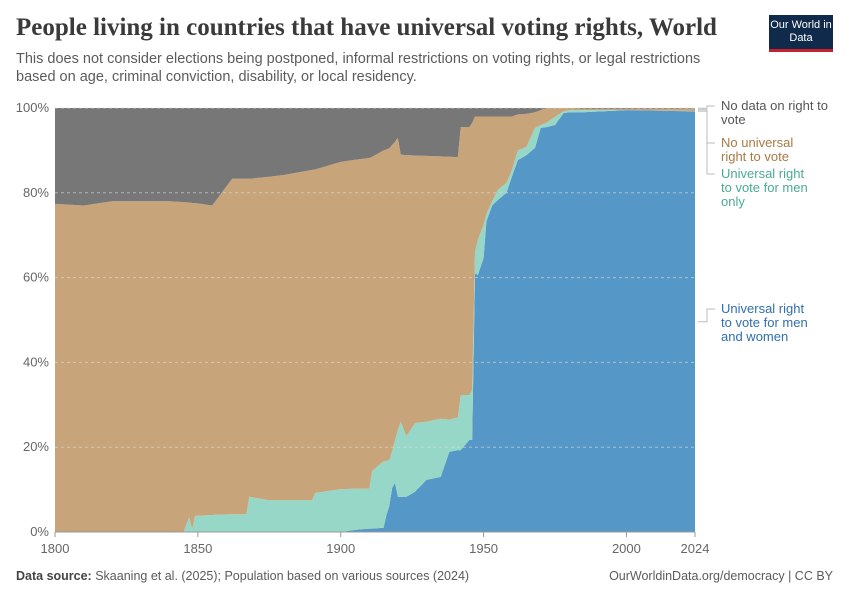  Describe the element at coordinates (340, 548) in the screenshot. I see `x-tick-label: 1900` at that location.